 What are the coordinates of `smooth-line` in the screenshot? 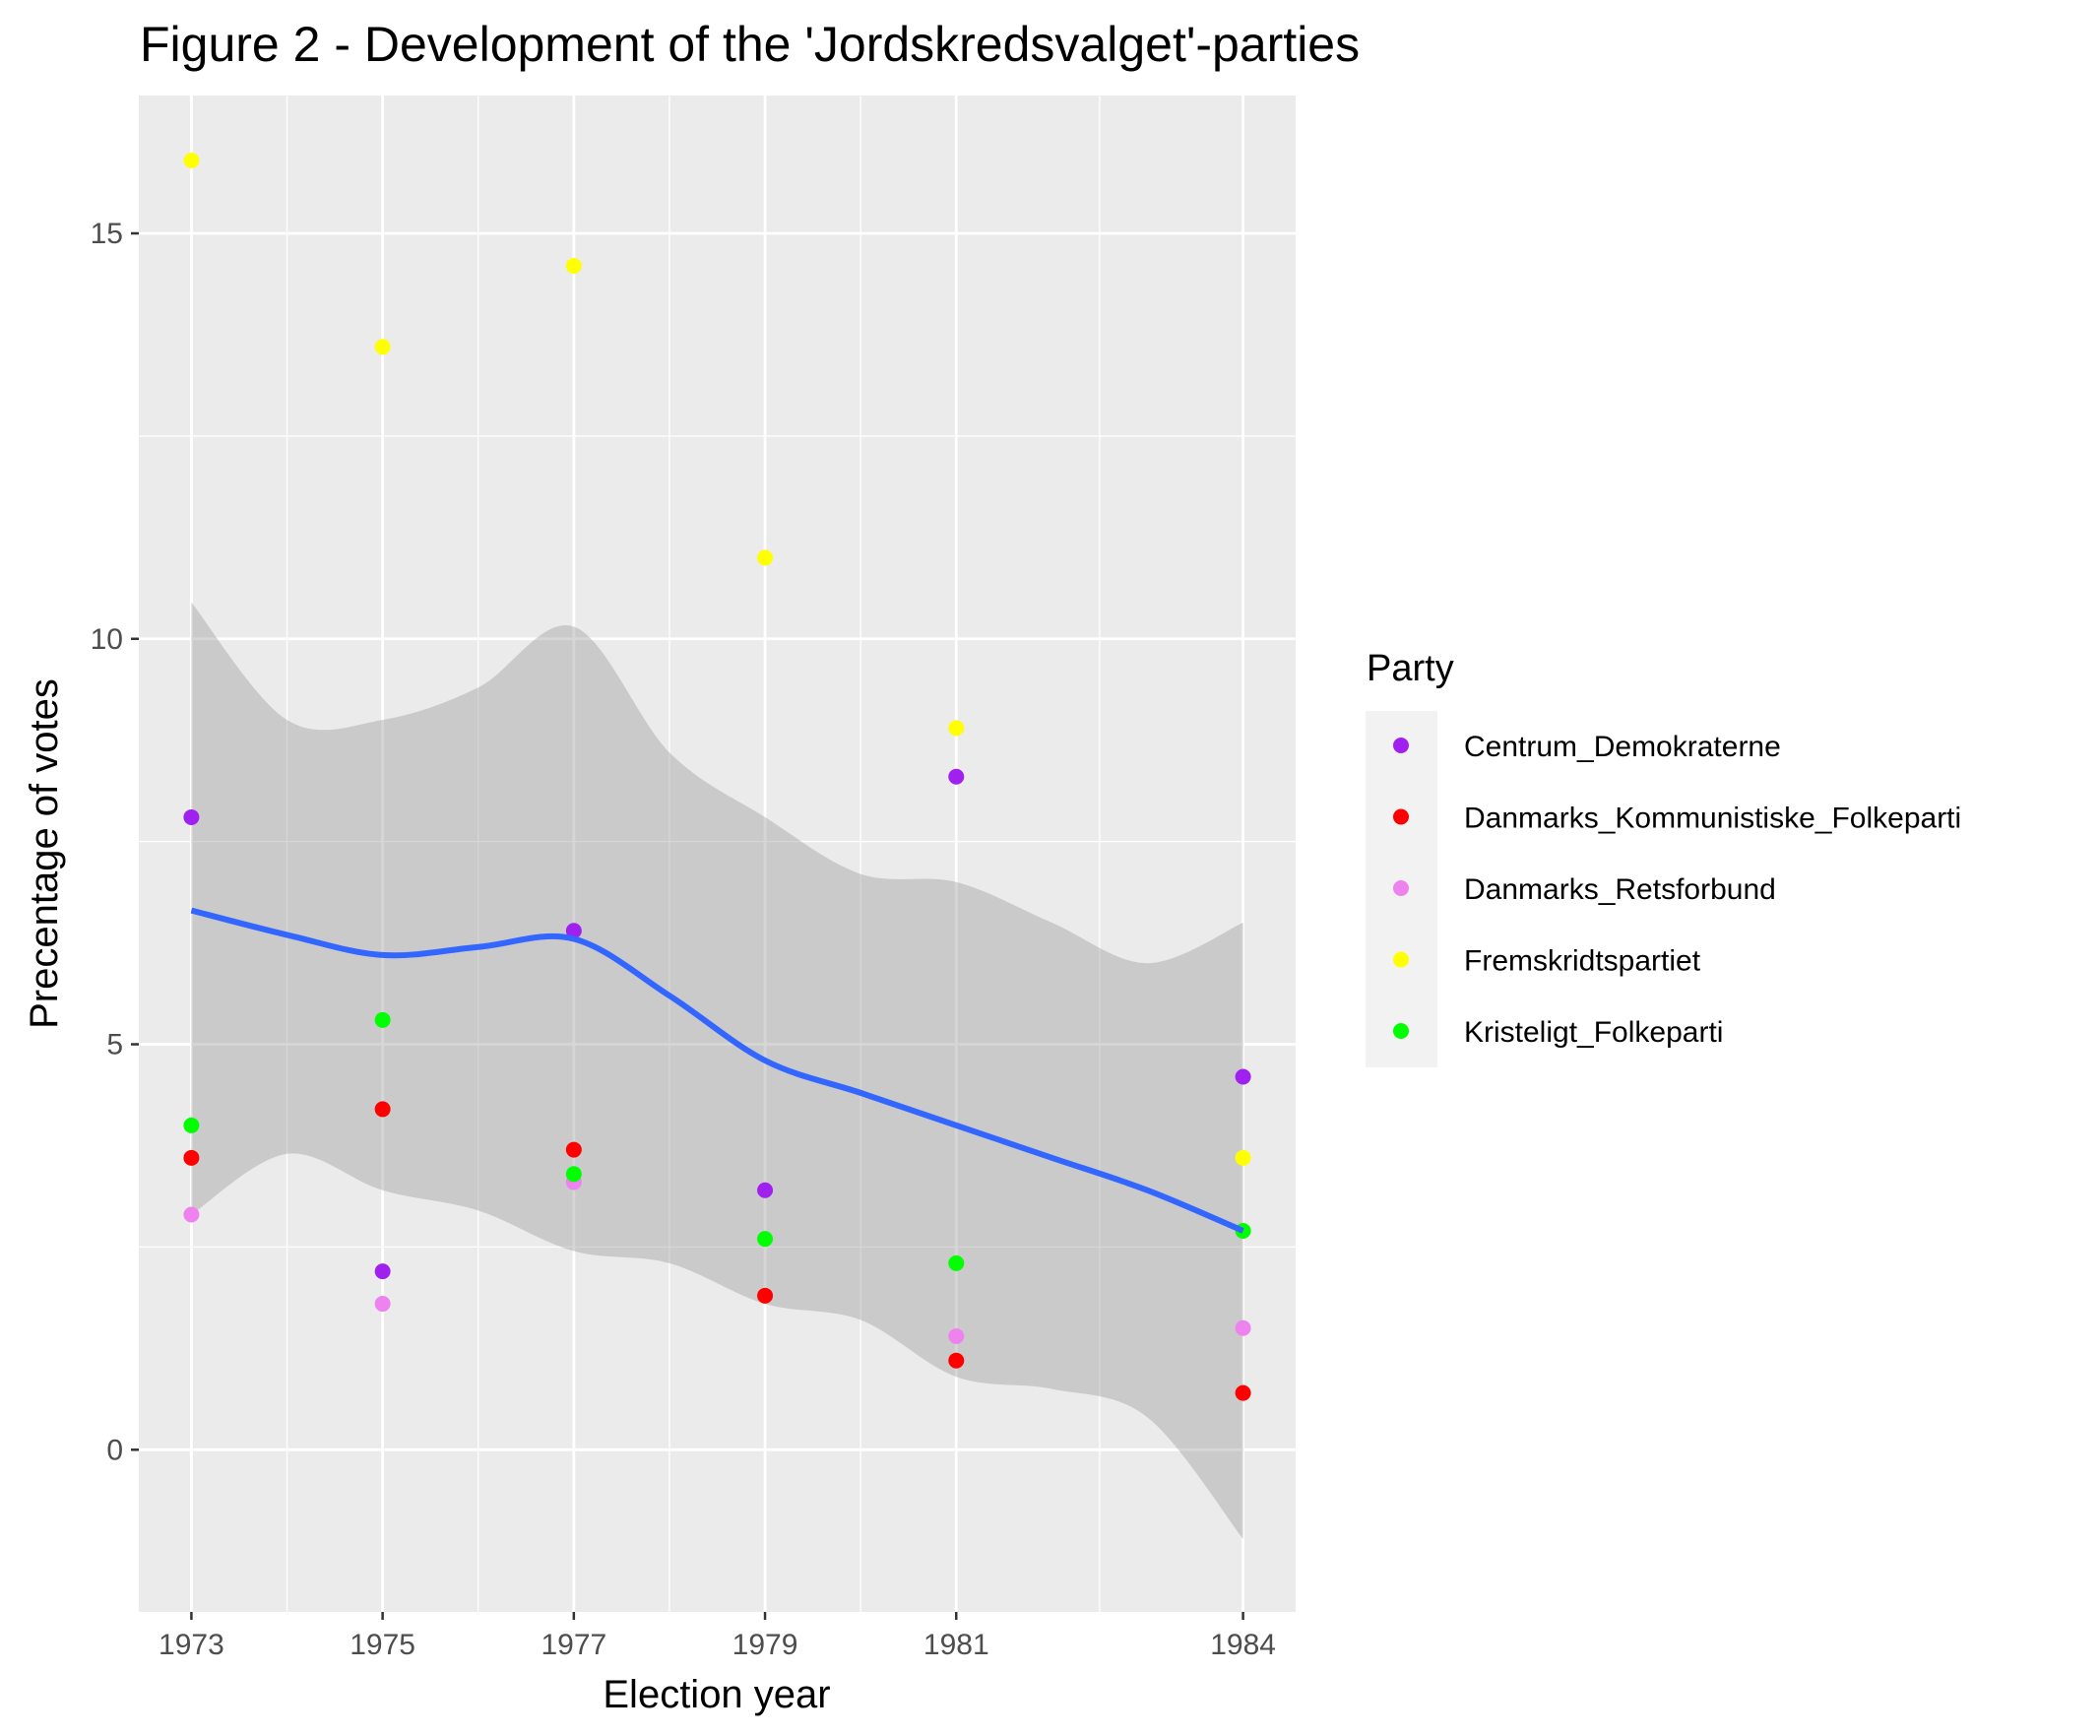 It's located at (717, 1070).